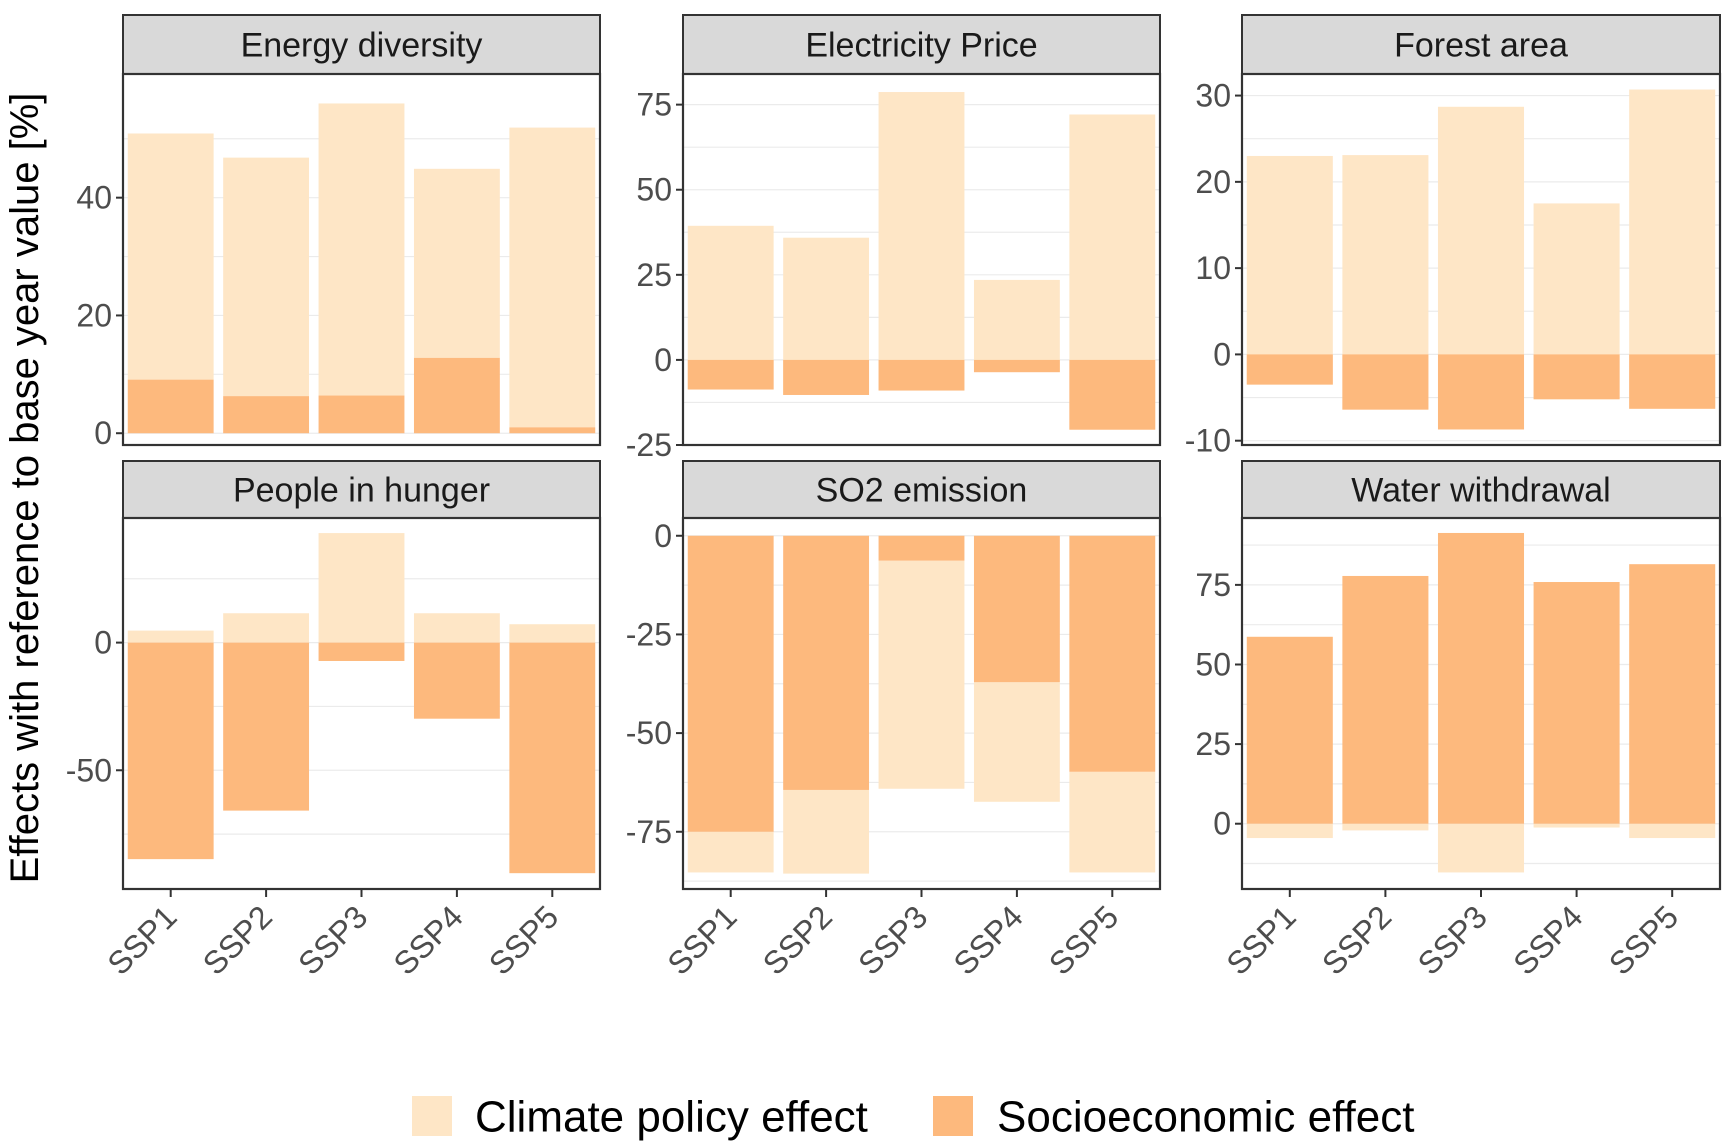 This screenshot has height=1147, width=1724. I want to click on panel-forest-area: Forest area -10 0 10 20 30, so click(1453, 236).